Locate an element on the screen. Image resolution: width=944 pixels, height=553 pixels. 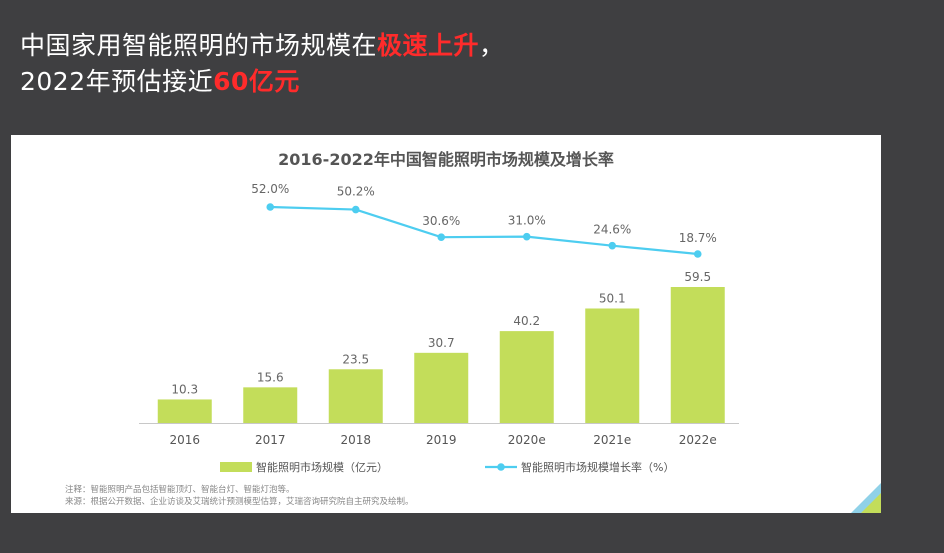
headline-line2-highlight: 60亿元 is located at coordinates (256, 81).